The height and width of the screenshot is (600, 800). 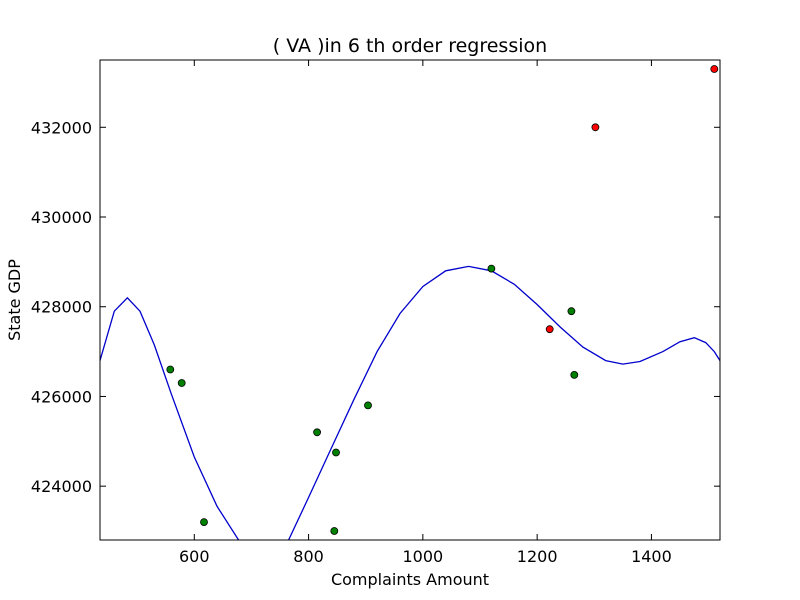 What do you see at coordinates (61, 486) in the screenshot?
I see `y-tick-label: 424000` at bounding box center [61, 486].